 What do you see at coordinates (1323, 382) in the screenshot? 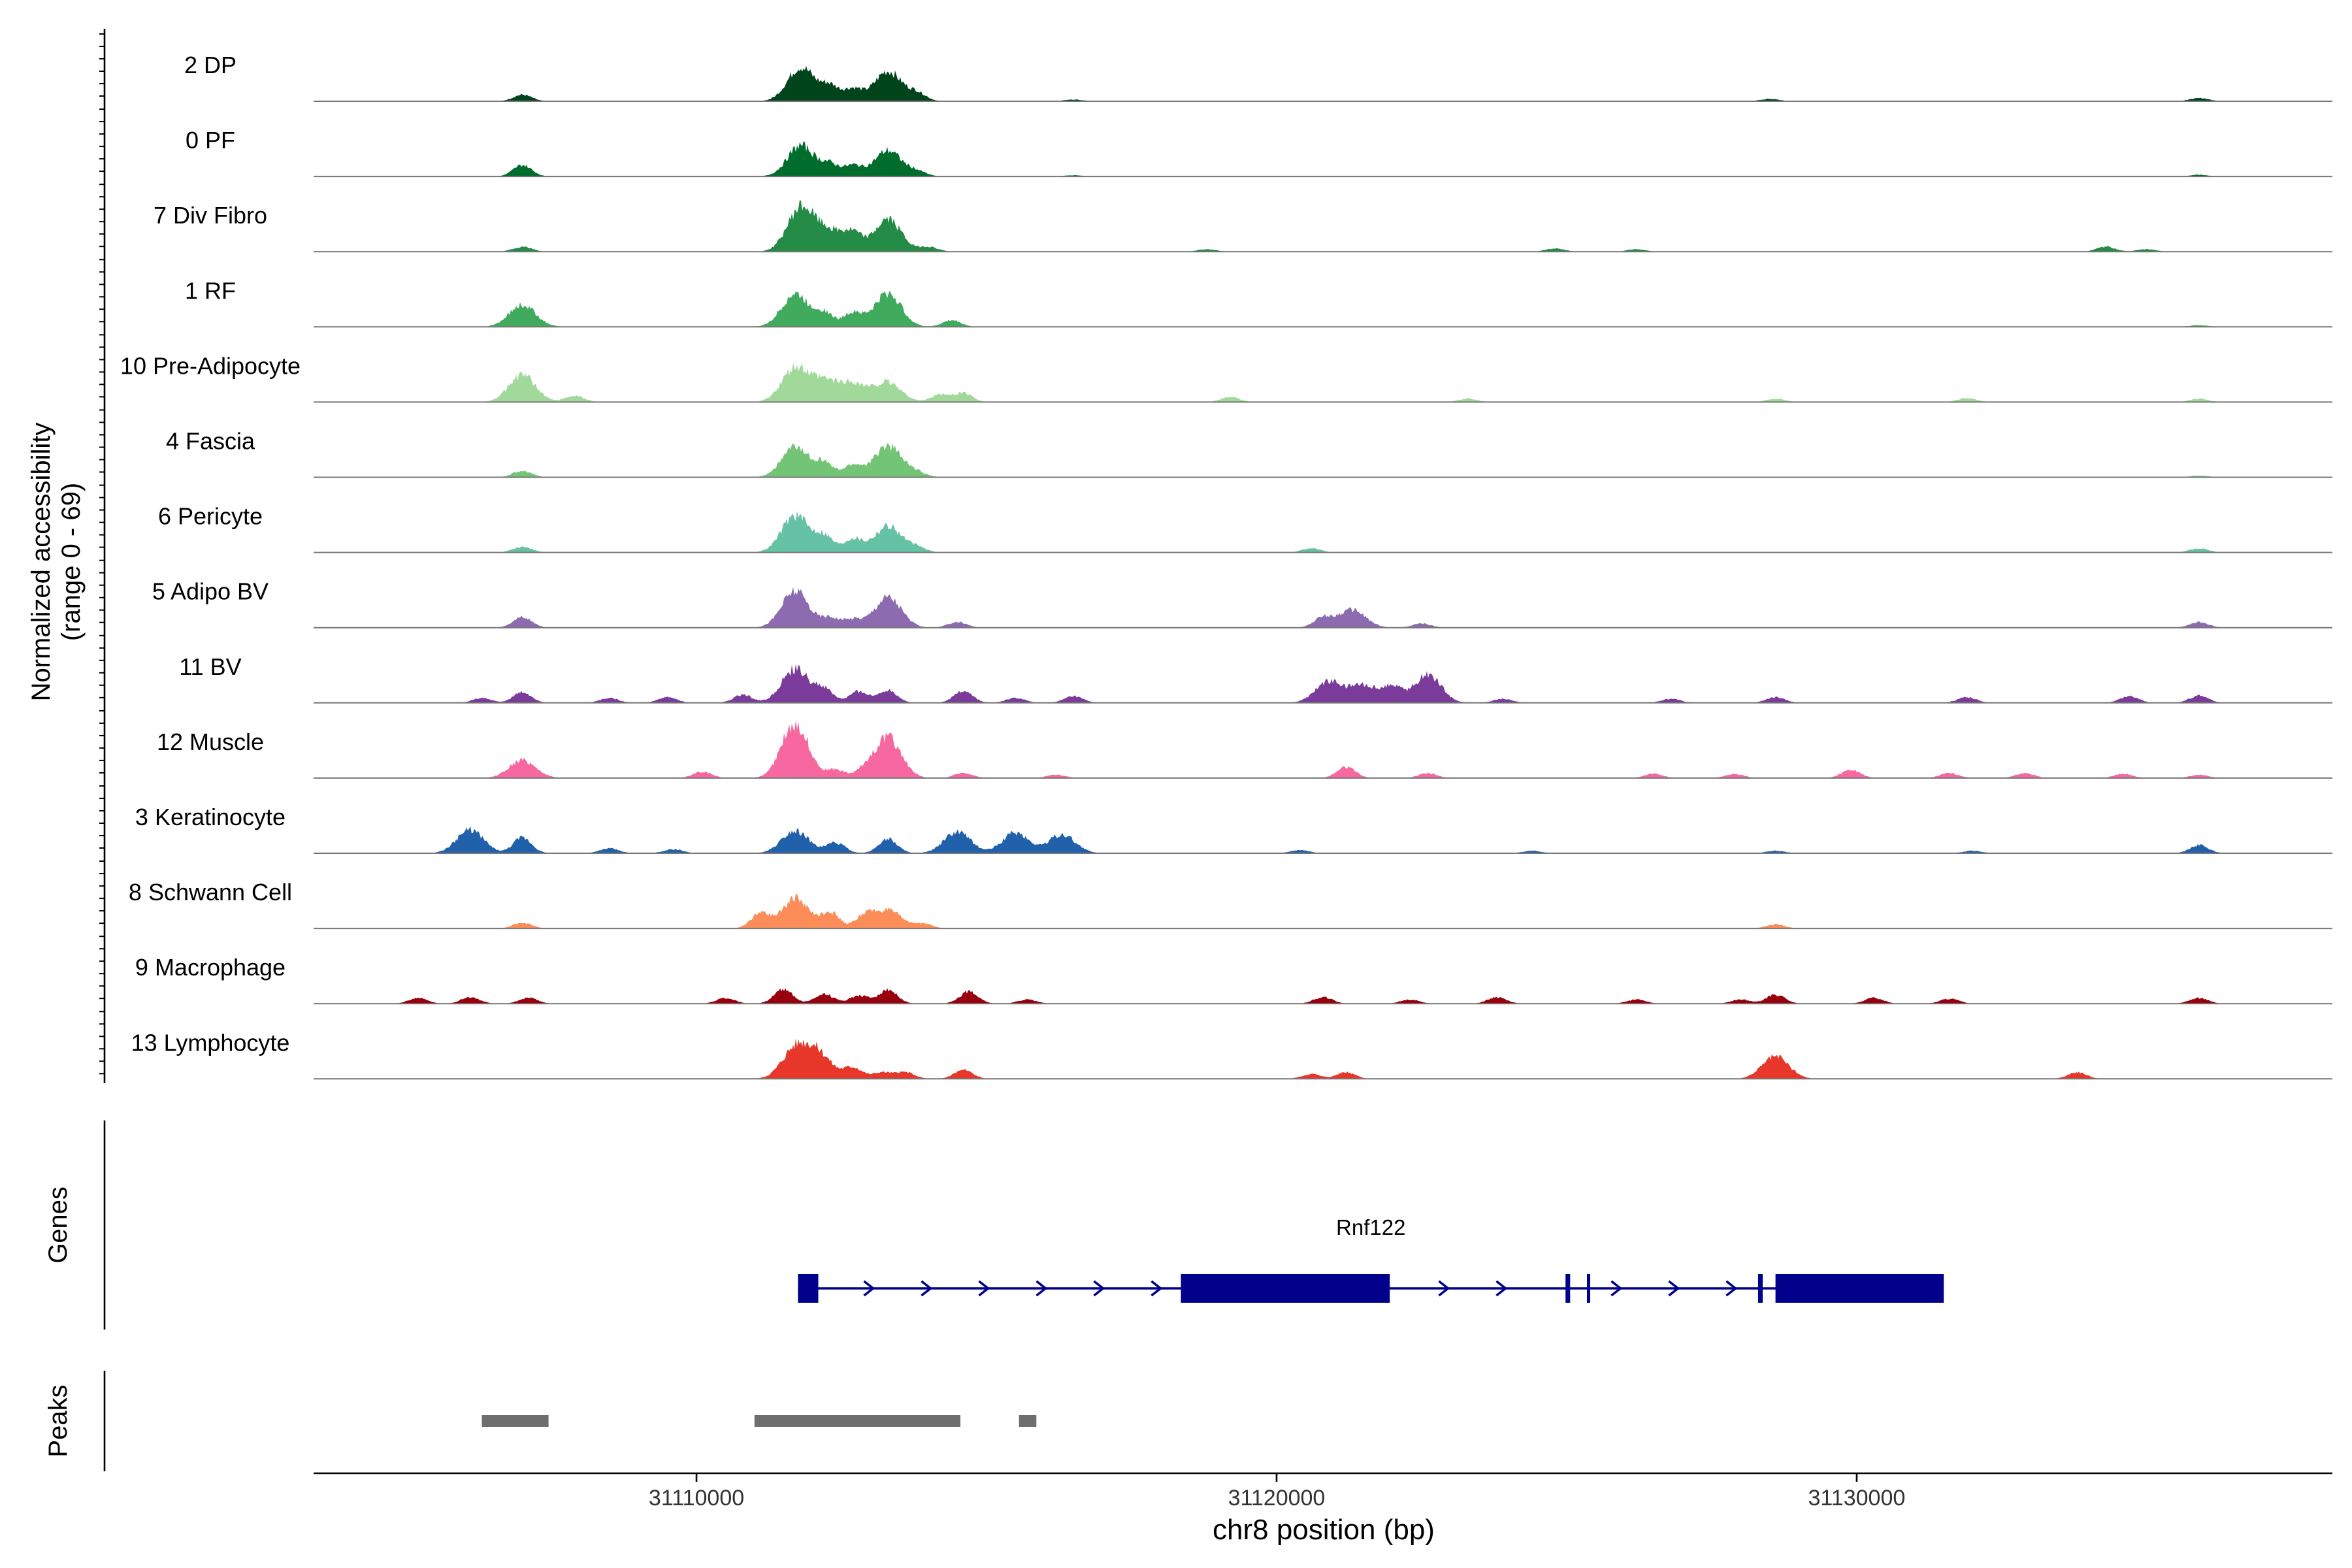
I see `coverage-area-10-pre-adipocyte` at bounding box center [1323, 382].